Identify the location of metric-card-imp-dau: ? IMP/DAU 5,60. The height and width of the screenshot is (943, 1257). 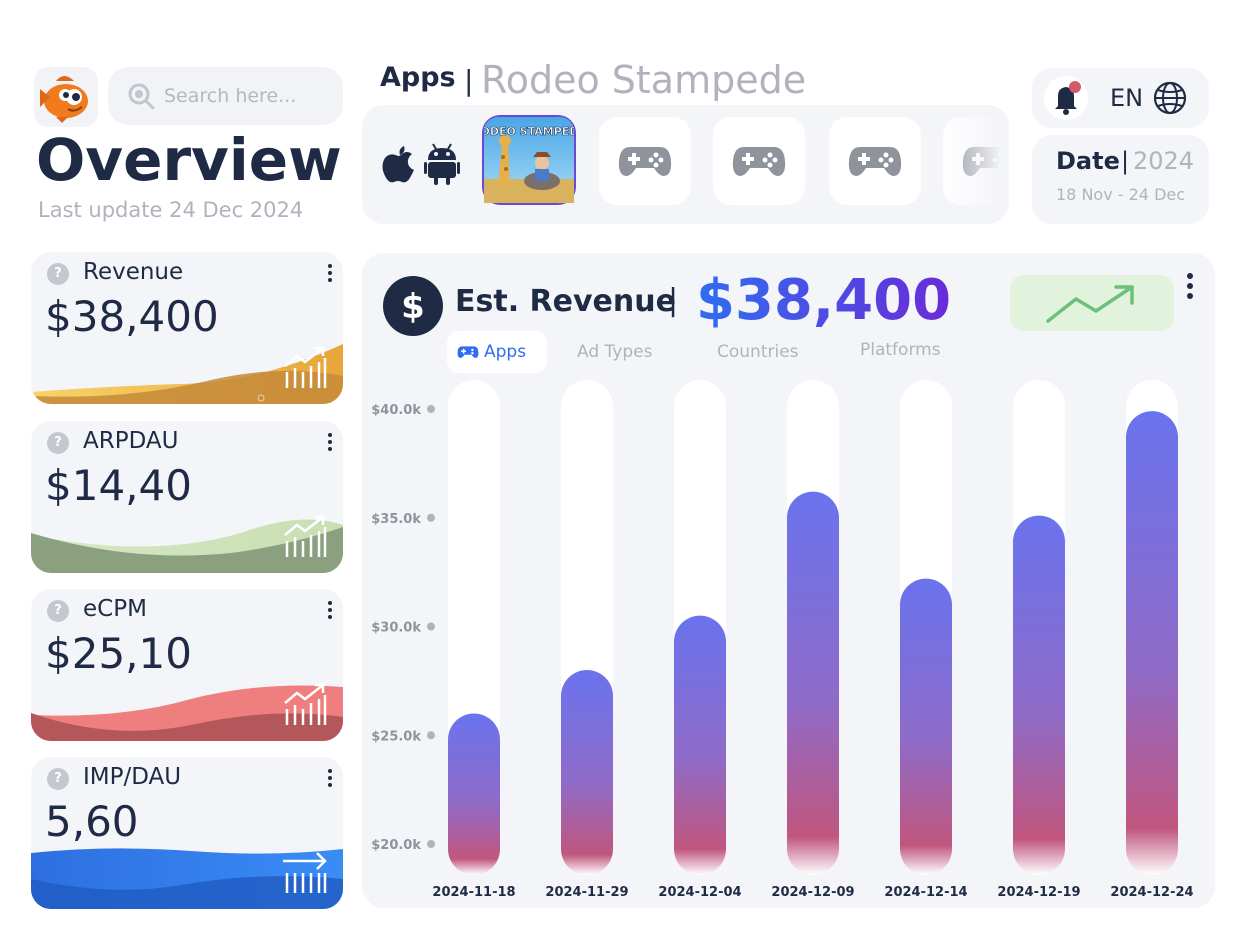
(187, 833).